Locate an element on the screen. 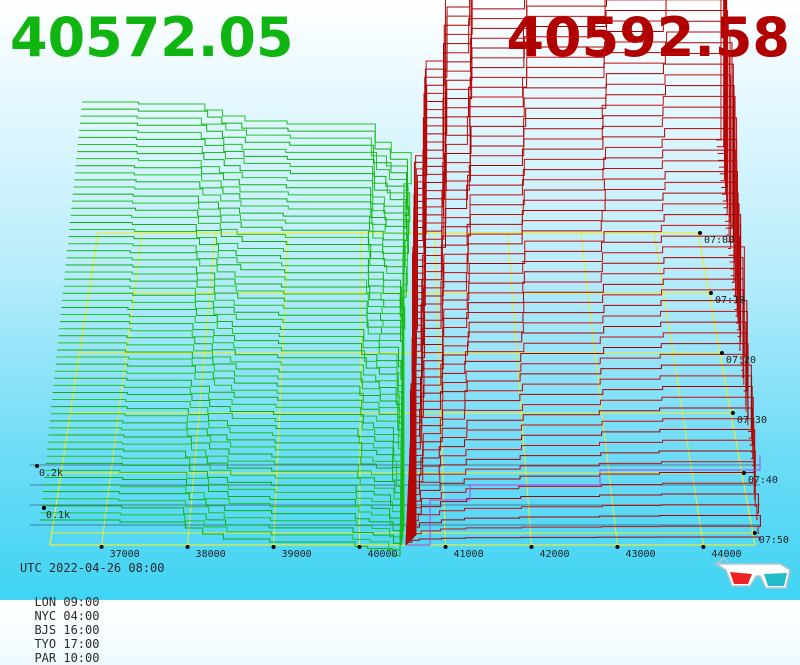 The height and width of the screenshot is (665, 800). utc-timestamp: UTC 2022-04-26 08:00 is located at coordinates (92, 568).